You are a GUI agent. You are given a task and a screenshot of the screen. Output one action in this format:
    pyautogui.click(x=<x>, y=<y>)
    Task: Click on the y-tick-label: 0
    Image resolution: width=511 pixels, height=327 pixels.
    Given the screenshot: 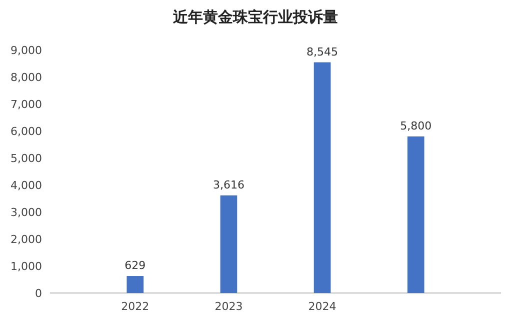 What is the action you would take?
    pyautogui.click(x=38, y=293)
    